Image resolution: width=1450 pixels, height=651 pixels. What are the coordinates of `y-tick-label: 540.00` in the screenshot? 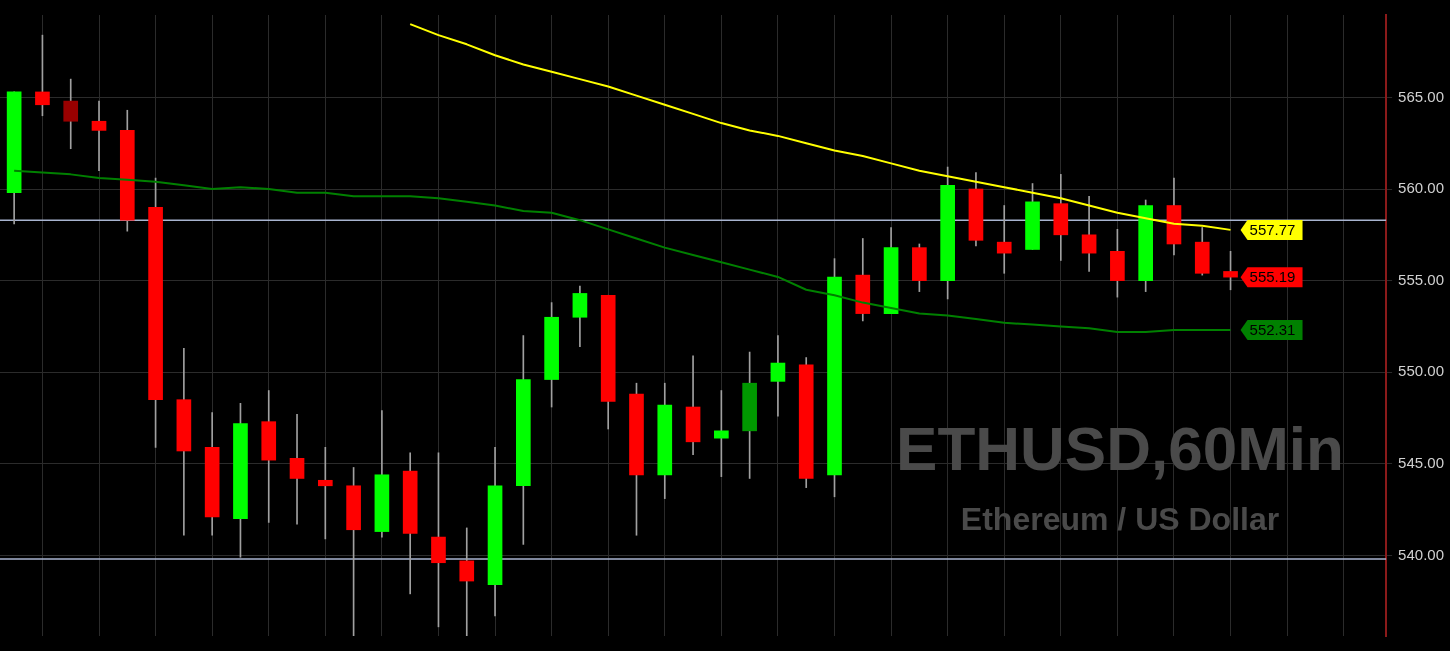 It's located at (1421, 554).